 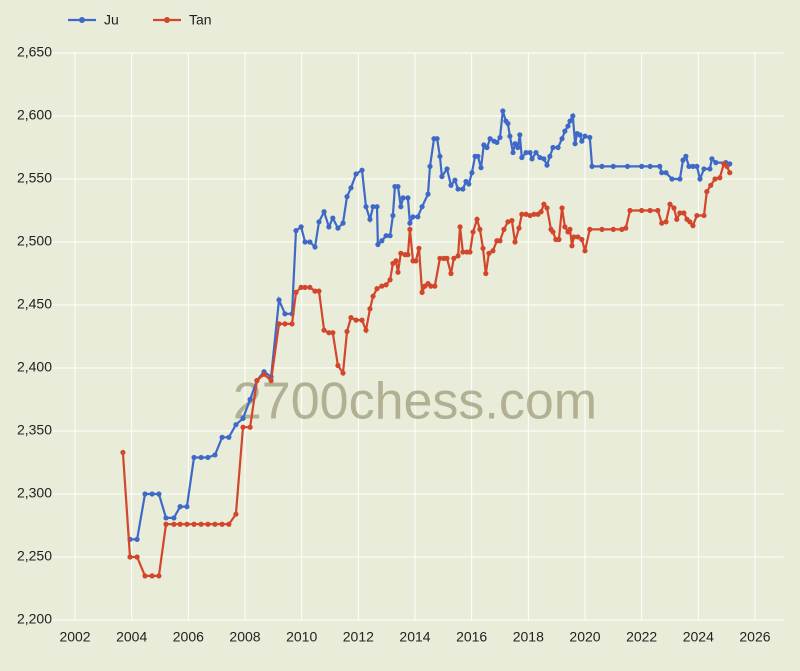 What do you see at coordinates (34, 241) in the screenshot?
I see `y-tick-label: 2,500` at bounding box center [34, 241].